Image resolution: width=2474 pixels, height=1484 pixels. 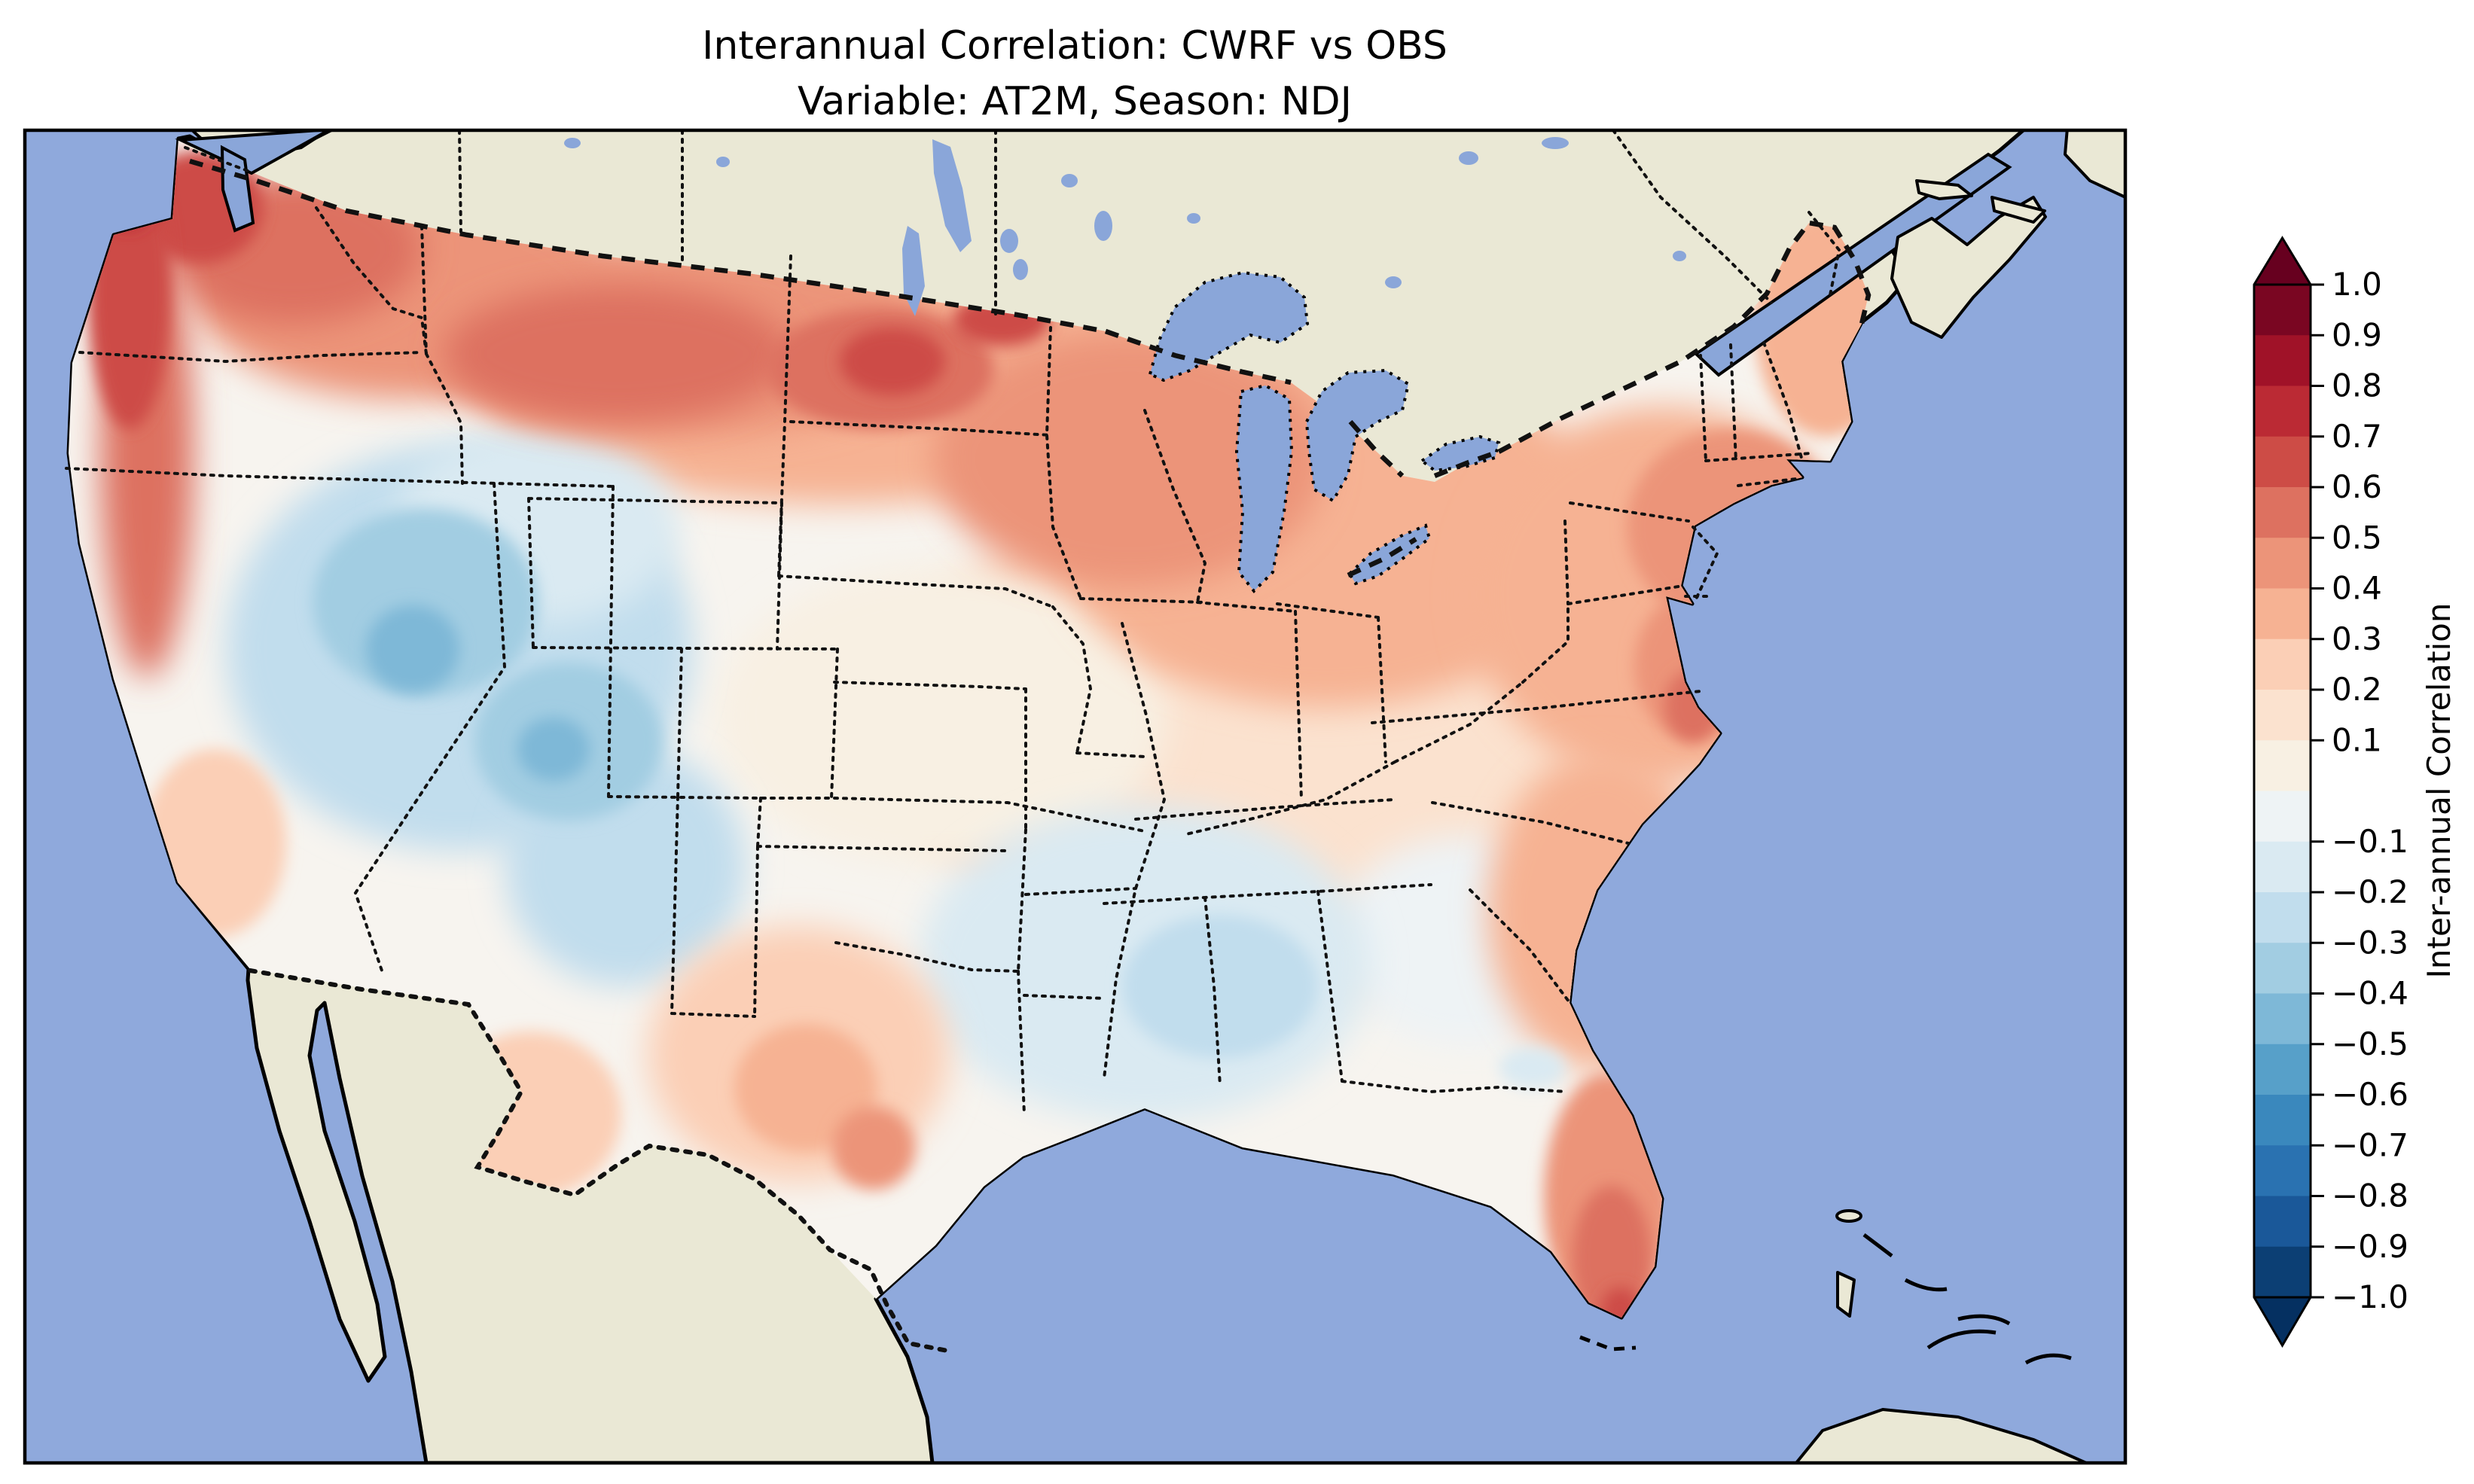 I want to click on coastline-cuba, so click(x=1942, y=1435).